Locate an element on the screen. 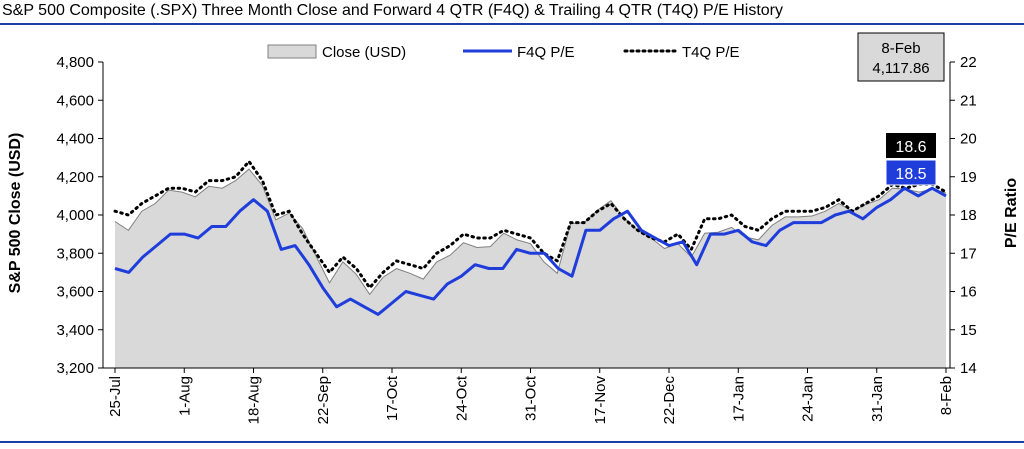 The image size is (1024, 449). right-tick-label: 16 is located at coordinates (968, 292).